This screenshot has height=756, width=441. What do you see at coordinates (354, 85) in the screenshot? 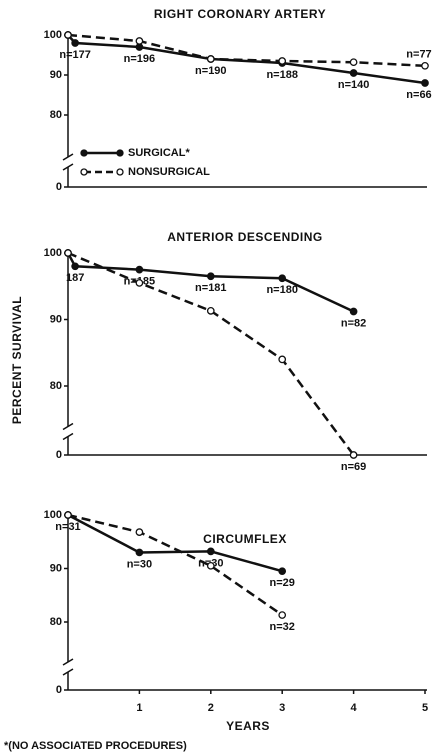
I see `point-label: n=140` at bounding box center [354, 85].